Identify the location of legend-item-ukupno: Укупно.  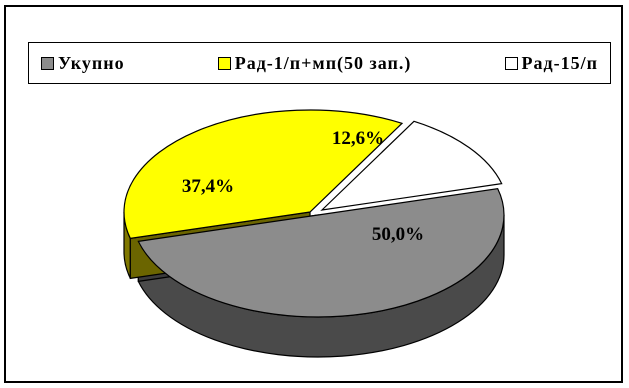
(83, 63).